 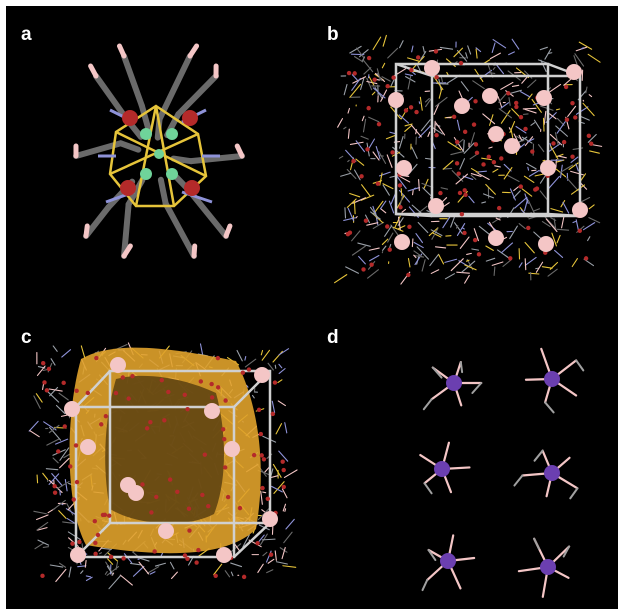 I want to click on counter-cation-icon, so click(x=502, y=472).